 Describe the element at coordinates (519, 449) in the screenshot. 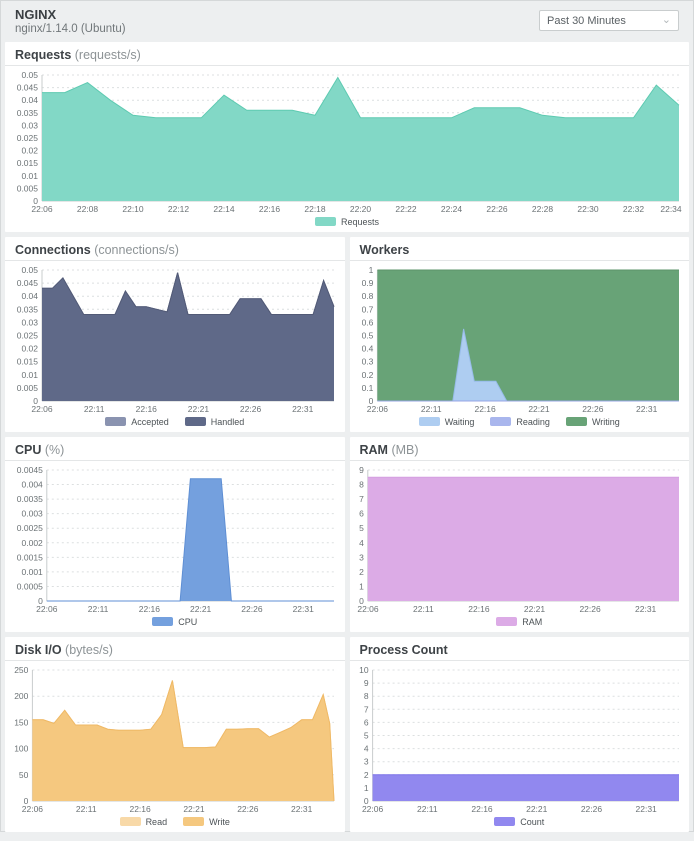

I see `chart-title-ram: RAM (MB)` at that location.